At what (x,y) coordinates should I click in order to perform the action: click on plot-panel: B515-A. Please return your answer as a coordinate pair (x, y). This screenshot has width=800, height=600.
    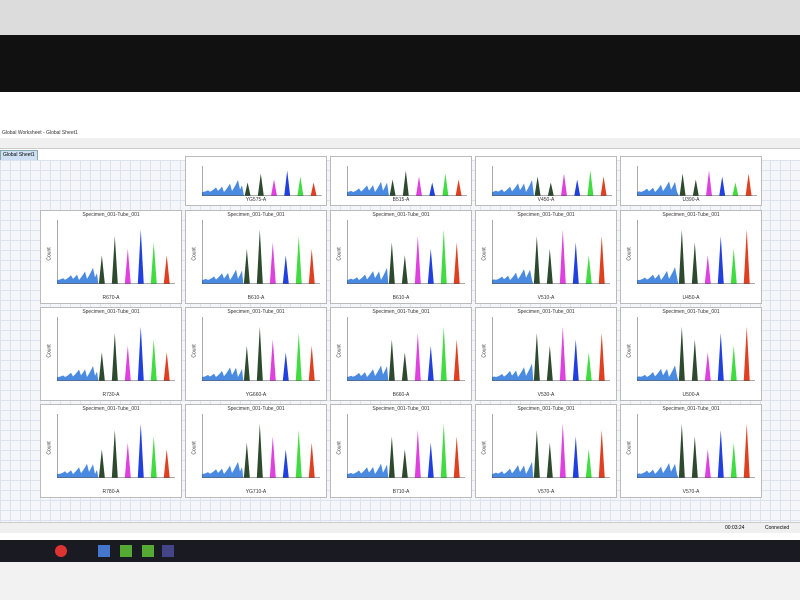
    Looking at the image, I should click on (401, 181).